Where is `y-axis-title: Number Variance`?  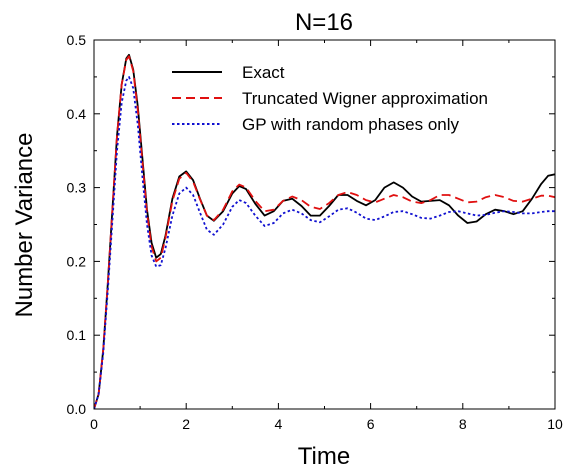
y-axis-title: Number Variance is located at coordinates (24, 225).